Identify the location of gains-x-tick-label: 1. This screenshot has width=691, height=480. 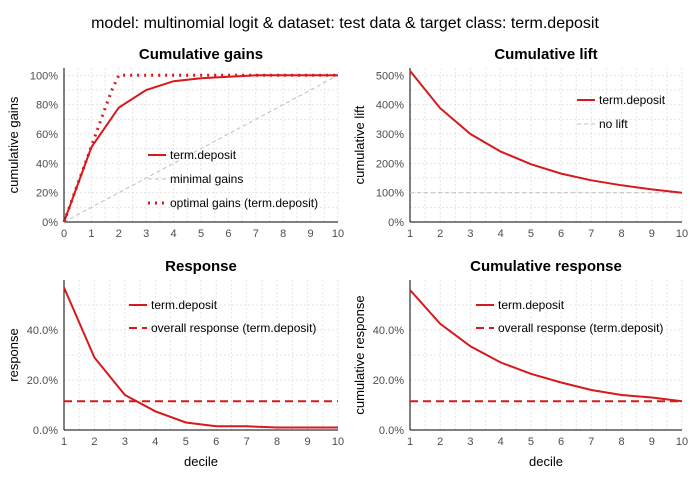
(91, 234).